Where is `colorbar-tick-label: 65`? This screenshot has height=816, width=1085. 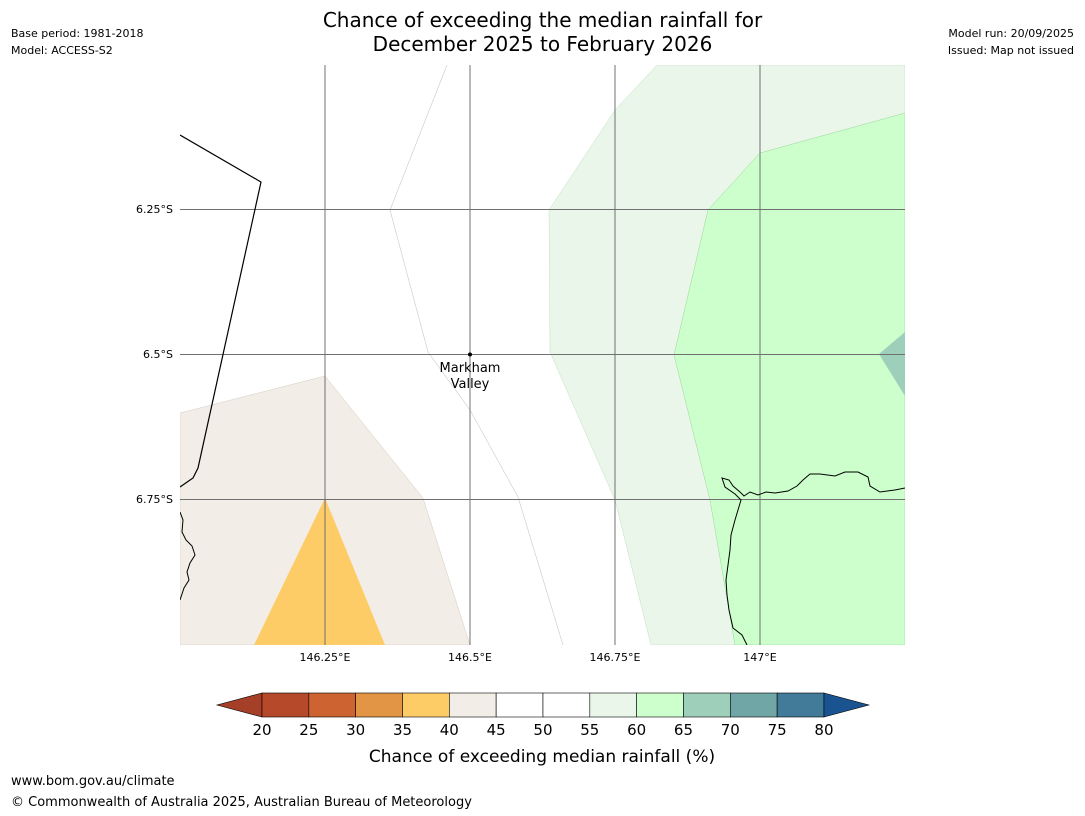 colorbar-tick-label: 65 is located at coordinates (683, 730).